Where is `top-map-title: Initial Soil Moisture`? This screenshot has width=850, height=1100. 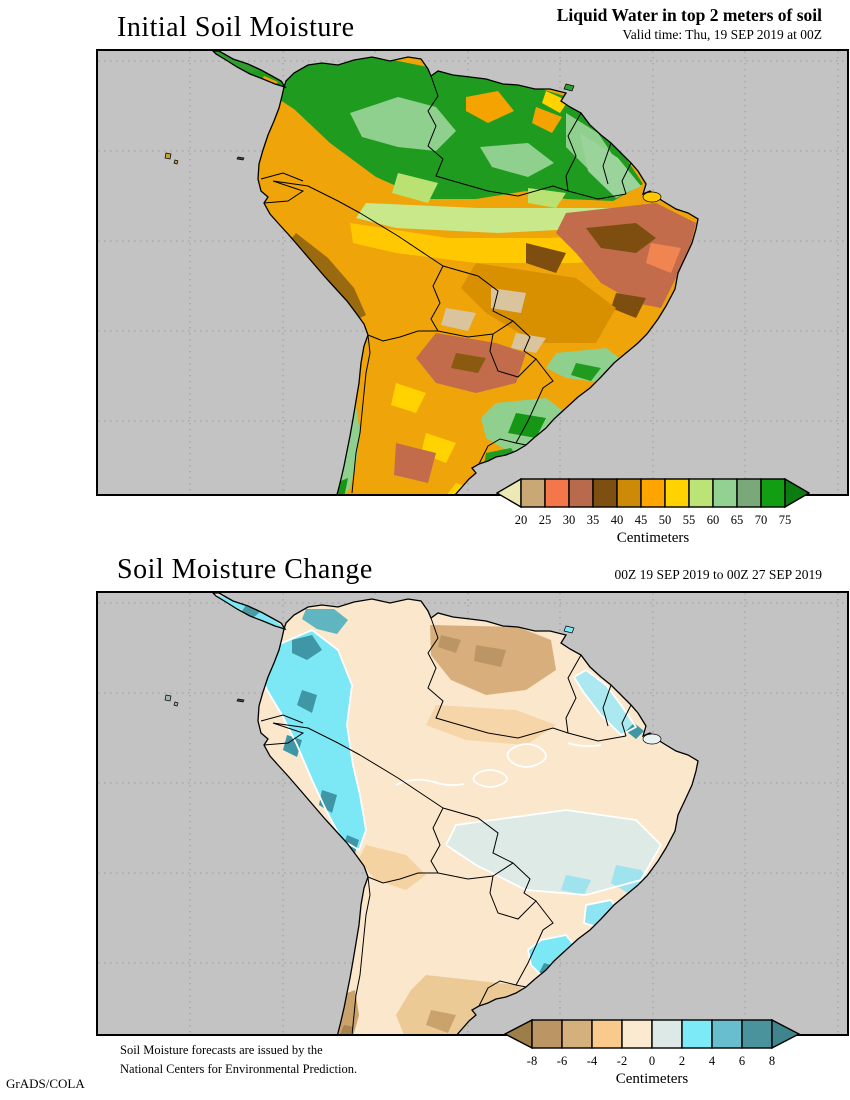 top-map-title: Initial Soil Moisture is located at coordinates (236, 27).